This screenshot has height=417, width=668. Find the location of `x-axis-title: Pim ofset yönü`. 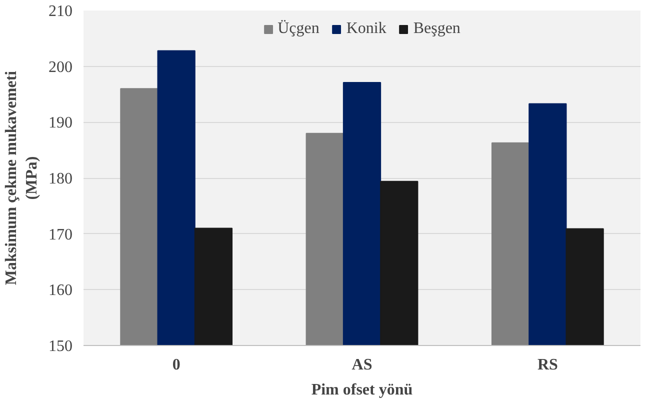

x-axis-title: Pim ofset yönü is located at coordinates (362, 390).